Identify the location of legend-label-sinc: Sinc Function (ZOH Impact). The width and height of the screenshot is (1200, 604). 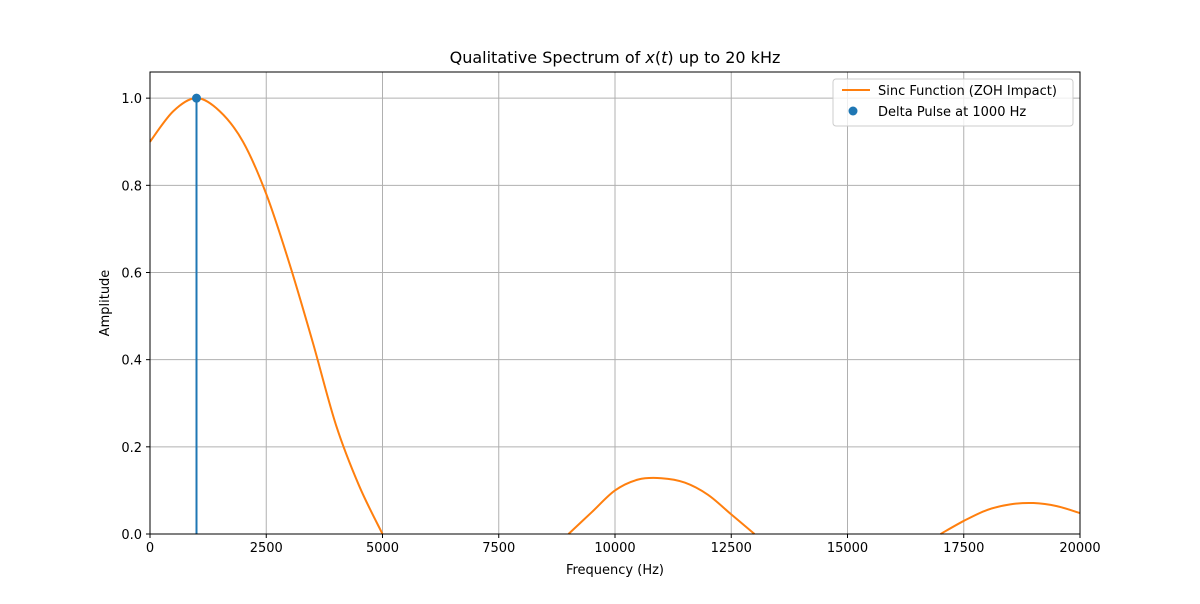
(967, 91).